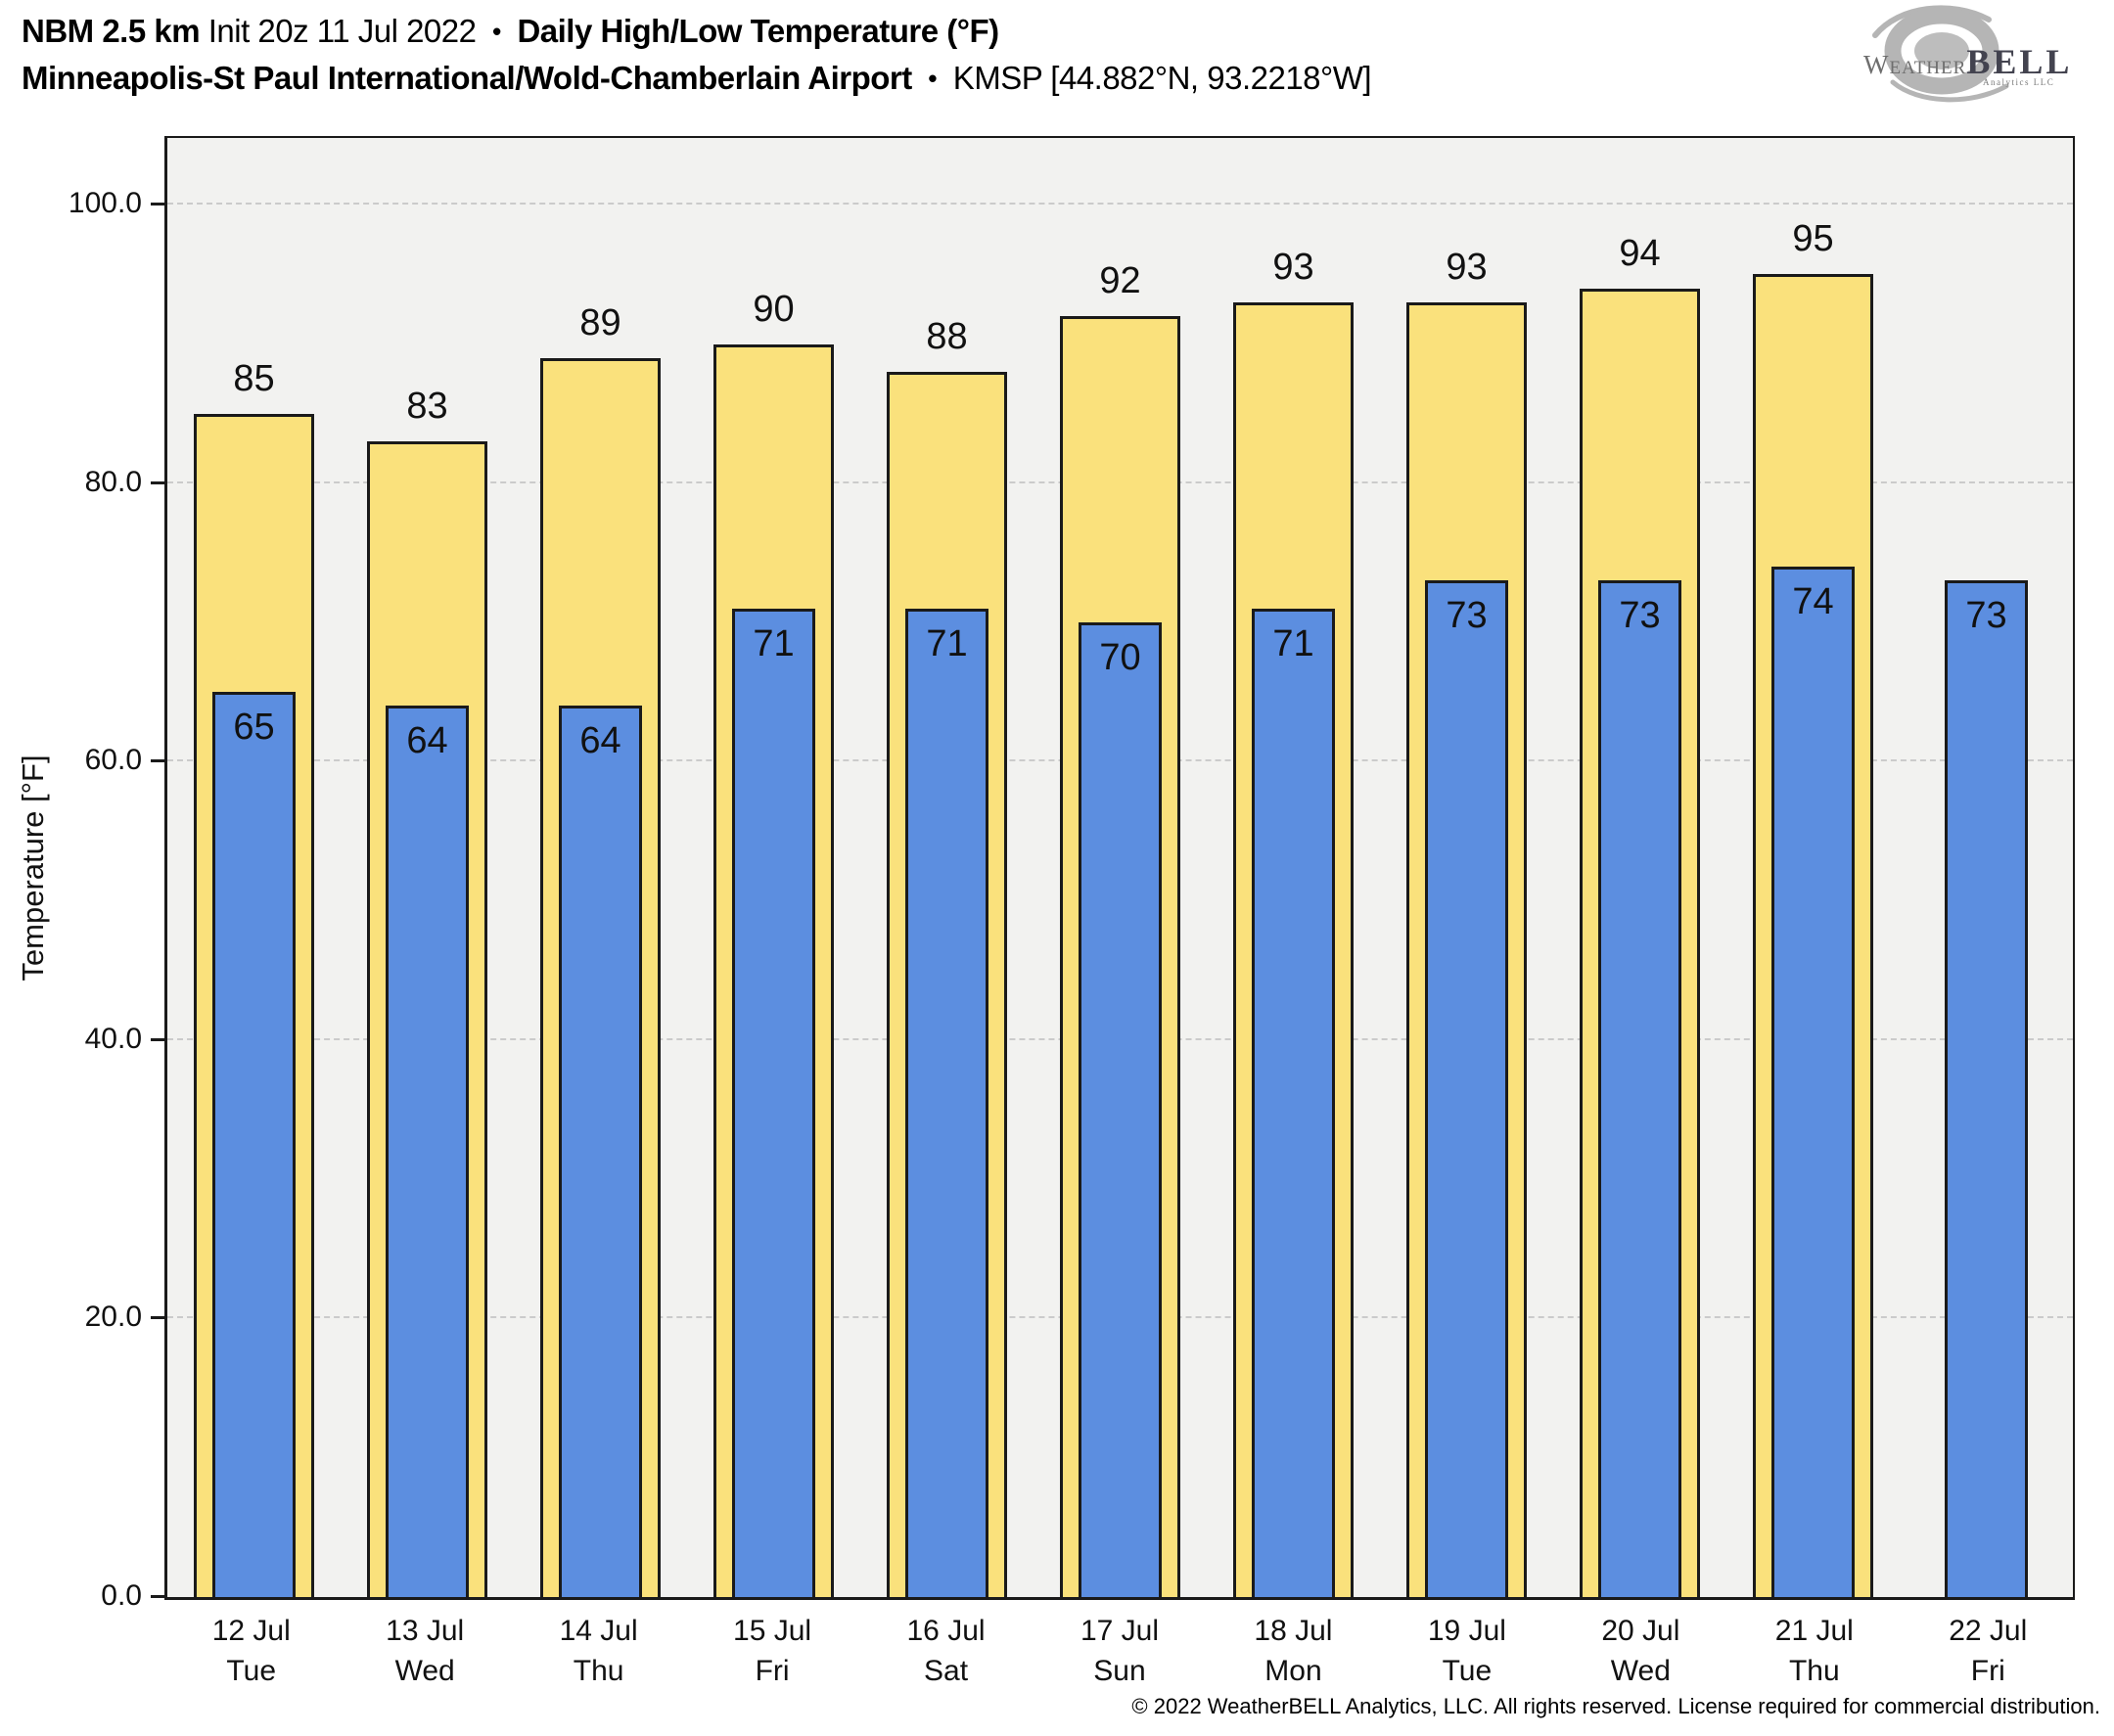  Describe the element at coordinates (122, 1595) in the screenshot. I see `y-tick-label: 0.0` at that location.